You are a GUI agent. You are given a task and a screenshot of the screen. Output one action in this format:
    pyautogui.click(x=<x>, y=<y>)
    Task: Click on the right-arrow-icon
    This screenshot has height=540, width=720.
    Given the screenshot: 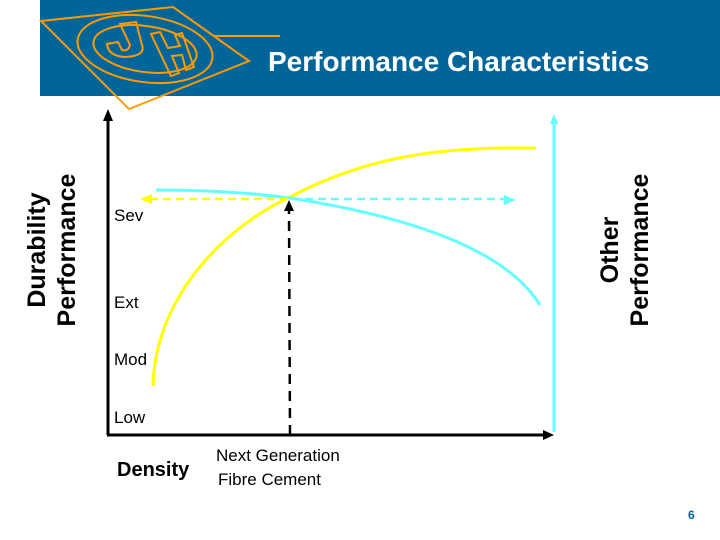 What is the action you would take?
    pyautogui.click(x=510, y=200)
    